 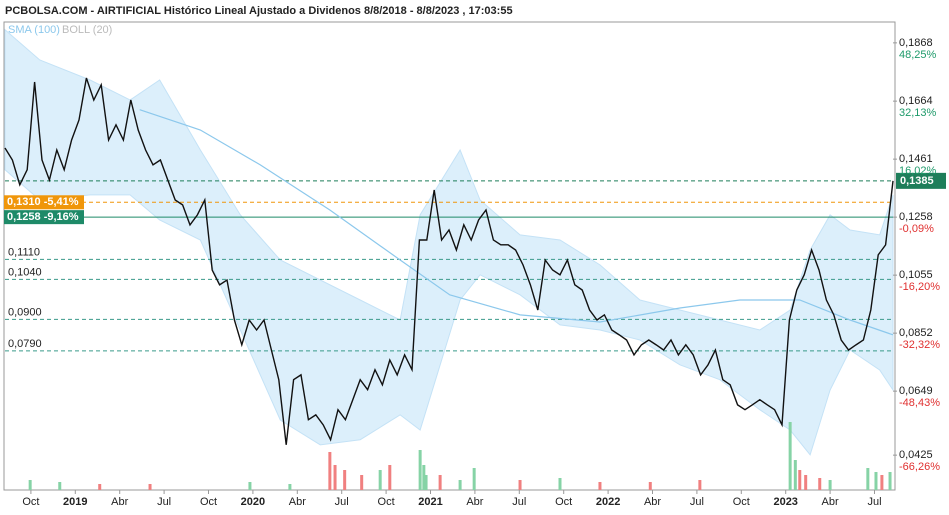 I want to click on y-tick-label: 0,1664, so click(x=916, y=101).